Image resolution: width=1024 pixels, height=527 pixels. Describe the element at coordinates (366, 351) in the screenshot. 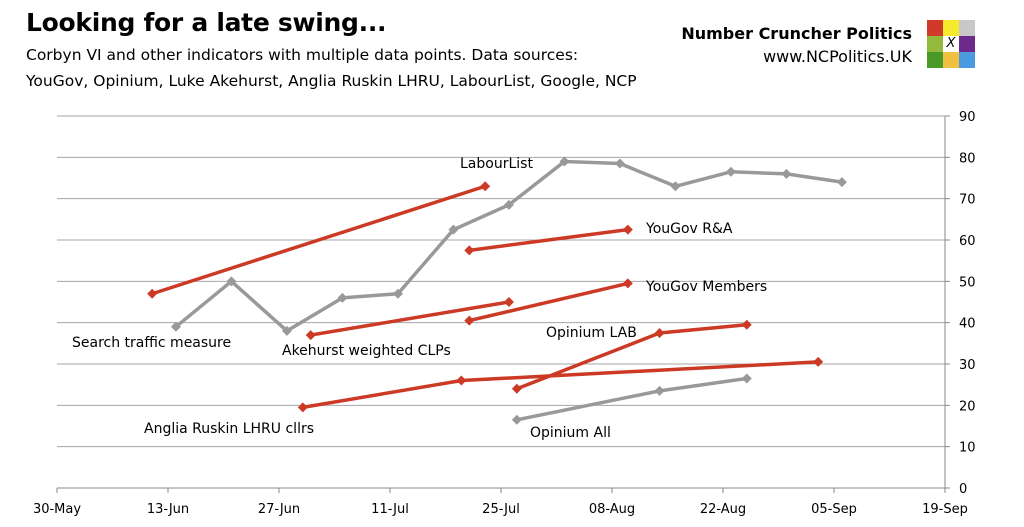

I see `series-label: Akehurst weighted CLPs` at that location.